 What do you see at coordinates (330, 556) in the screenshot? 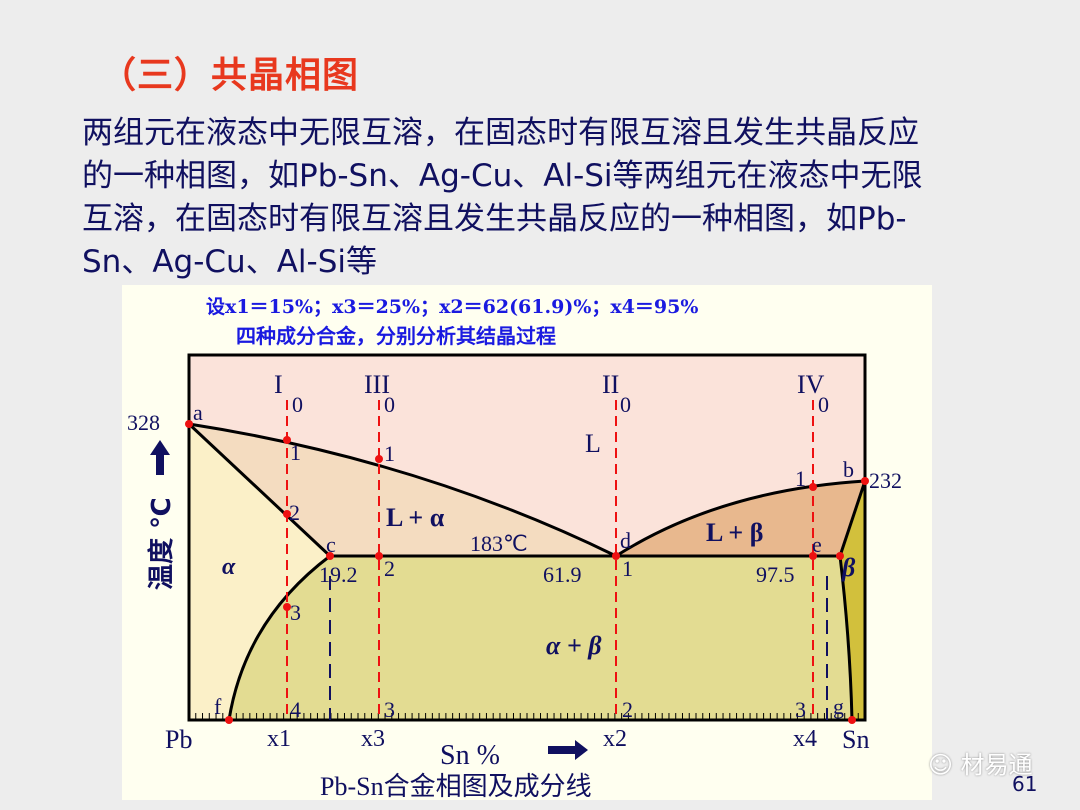
I see `point-c` at bounding box center [330, 556].